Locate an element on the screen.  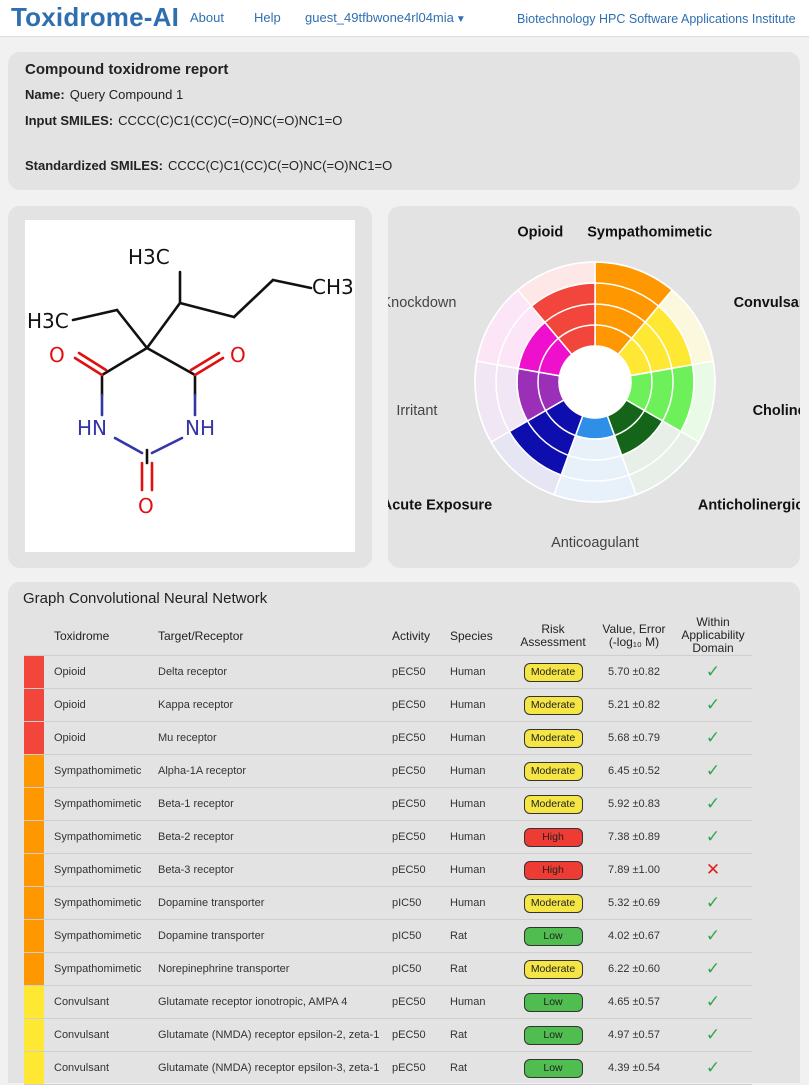
user-menu: guest_49tfbwone4rl04mia ▼ is located at coordinates (385, 17).